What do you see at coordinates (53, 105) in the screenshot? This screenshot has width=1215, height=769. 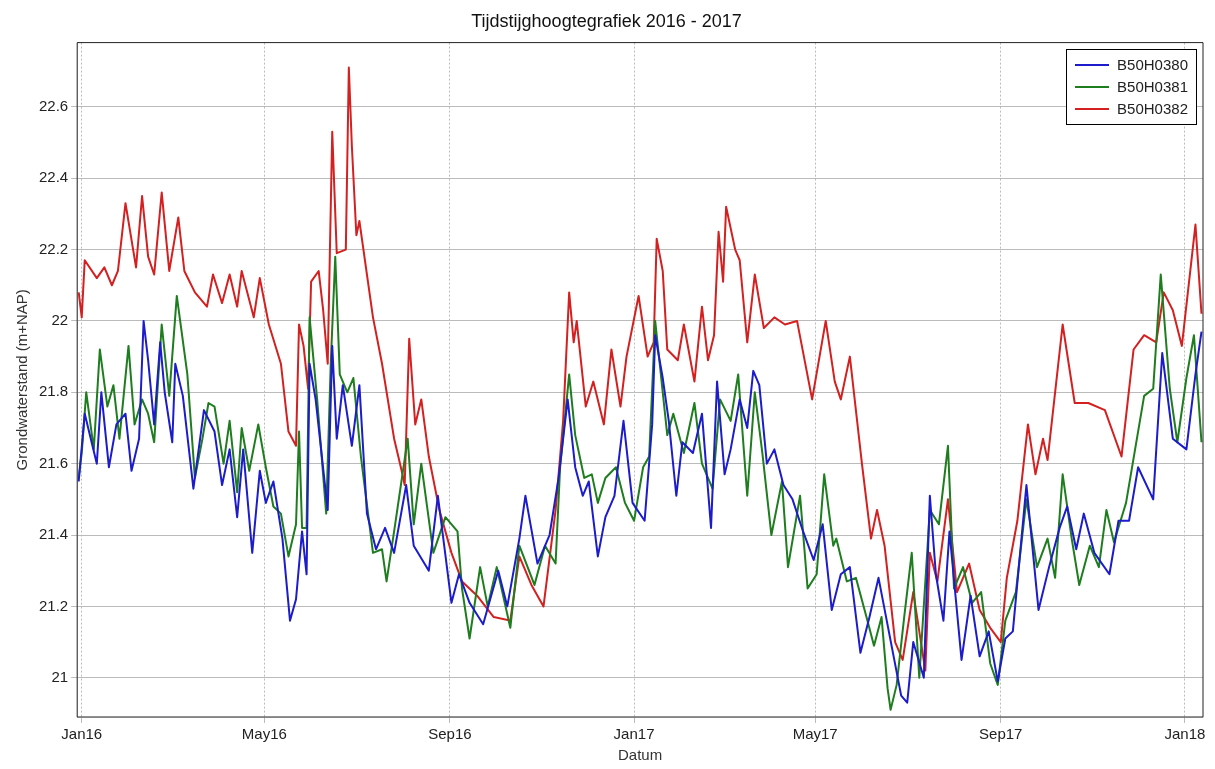 I see `y-tick-label: 22.6` at bounding box center [53, 105].